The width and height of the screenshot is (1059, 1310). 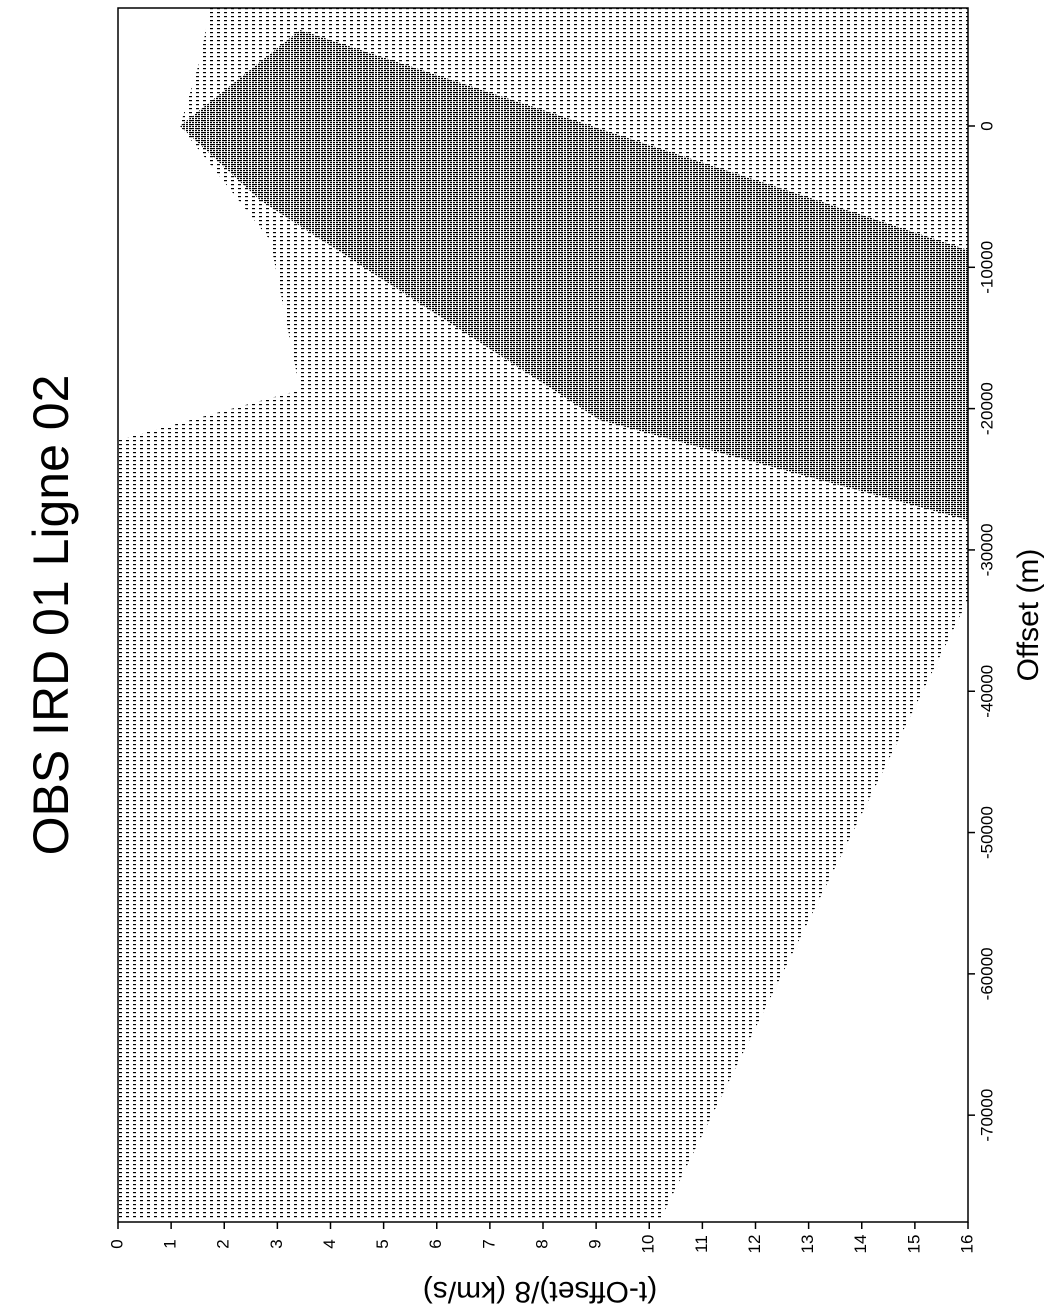 What do you see at coordinates (986, 832) in the screenshot?
I see `x-tick-label: -50000` at bounding box center [986, 832].